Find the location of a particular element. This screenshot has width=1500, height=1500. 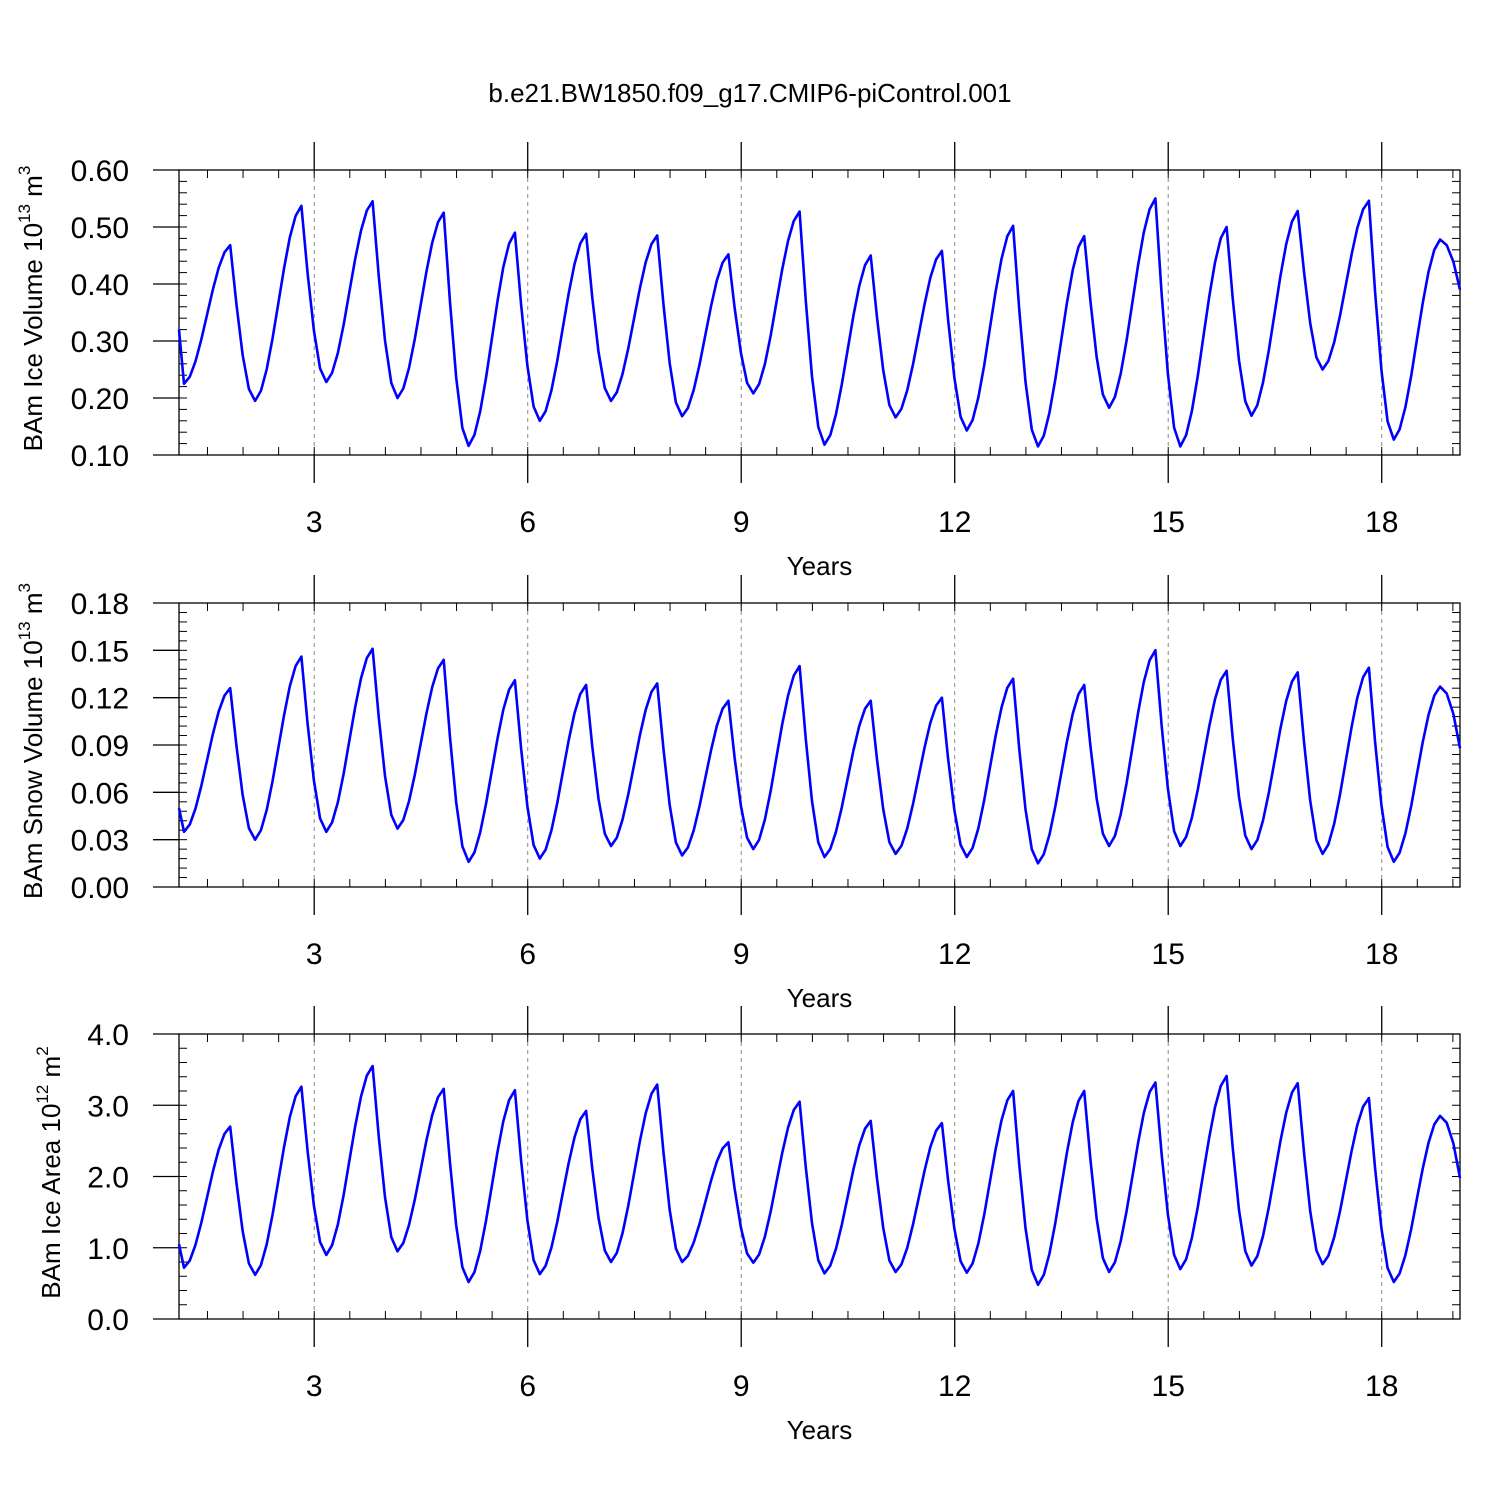

y-axis-title: BAm Ice Volume 1013 m3 is located at coordinates (31, 309).